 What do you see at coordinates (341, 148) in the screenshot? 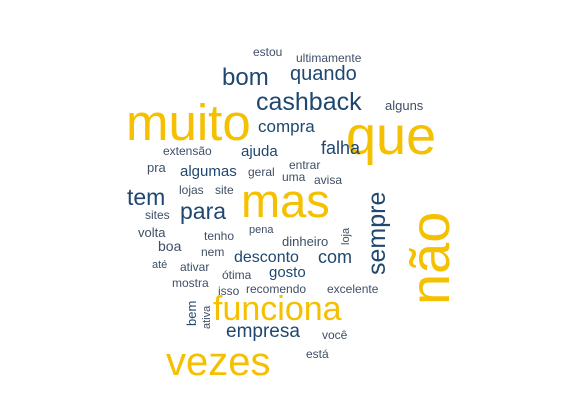
I see `word-falha: falha` at bounding box center [341, 148].